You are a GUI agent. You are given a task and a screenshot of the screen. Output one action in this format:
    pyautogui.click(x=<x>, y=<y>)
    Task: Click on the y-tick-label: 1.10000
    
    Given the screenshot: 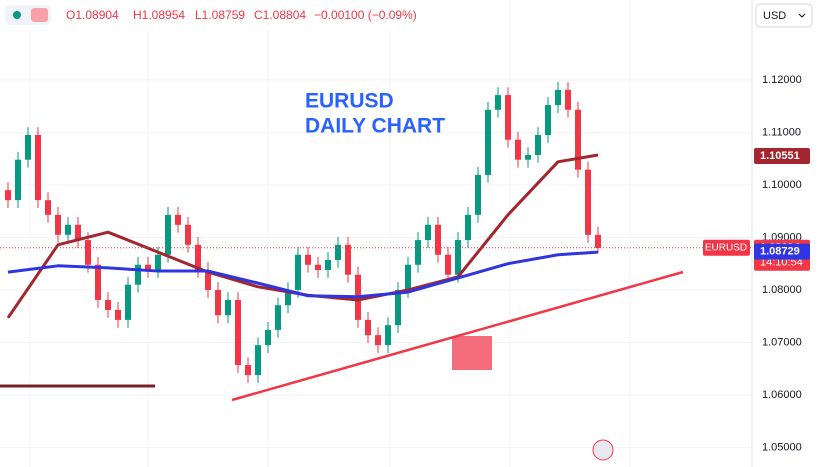 What is the action you would take?
    pyautogui.click(x=782, y=185)
    